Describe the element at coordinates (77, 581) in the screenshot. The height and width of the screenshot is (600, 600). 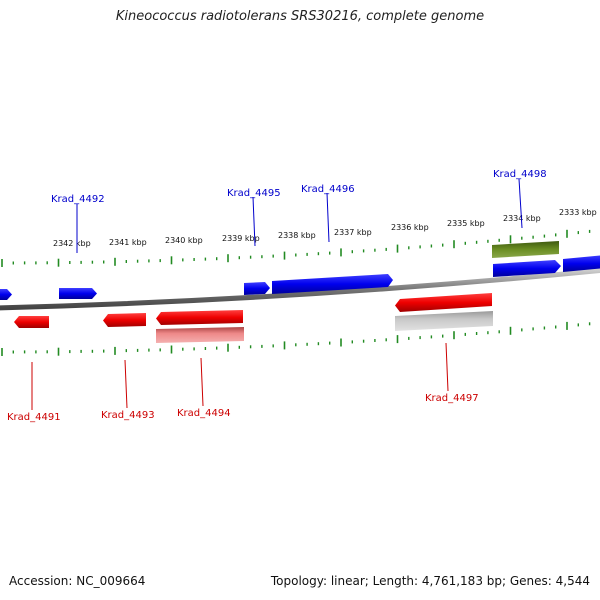
I see `accession-text: Accession: NC_009664` at that location.